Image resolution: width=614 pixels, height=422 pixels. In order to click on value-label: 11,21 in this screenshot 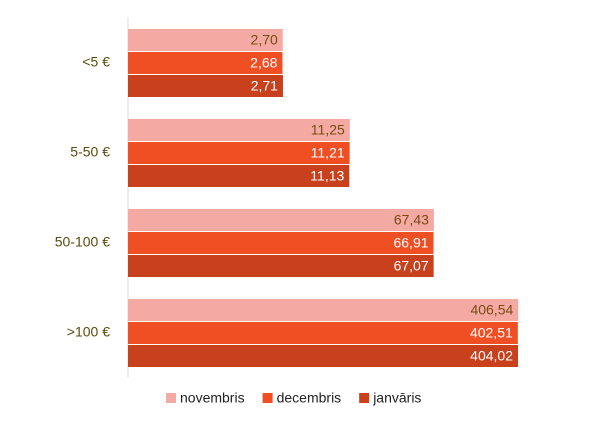, I will do `click(328, 153)`.